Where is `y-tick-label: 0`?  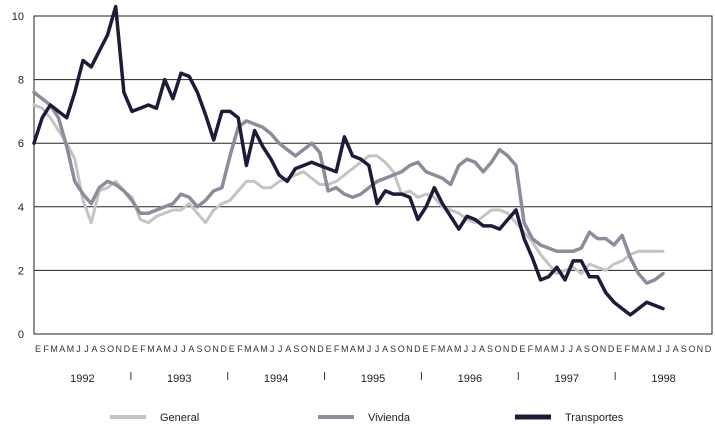 y-tick-label: 0 is located at coordinates (21, 335).